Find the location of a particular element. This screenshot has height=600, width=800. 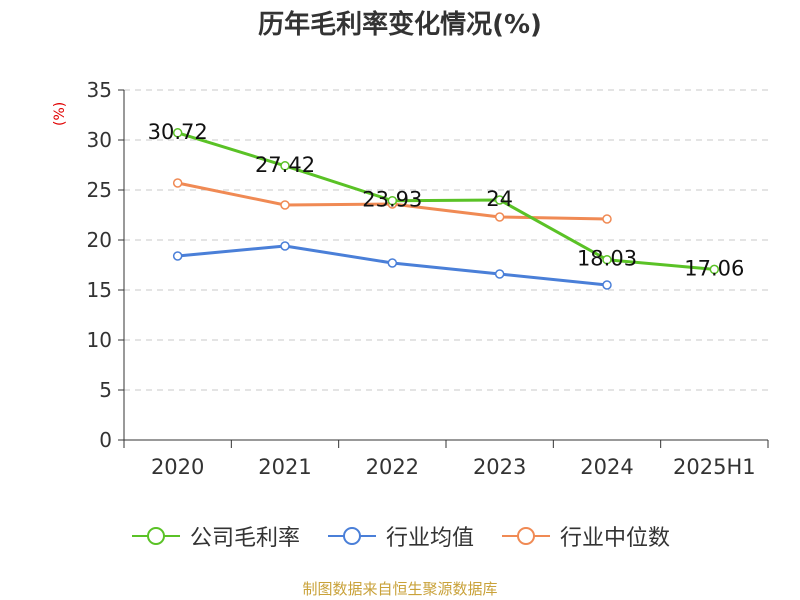

legend-label: 行业中位数 is located at coordinates (615, 538).